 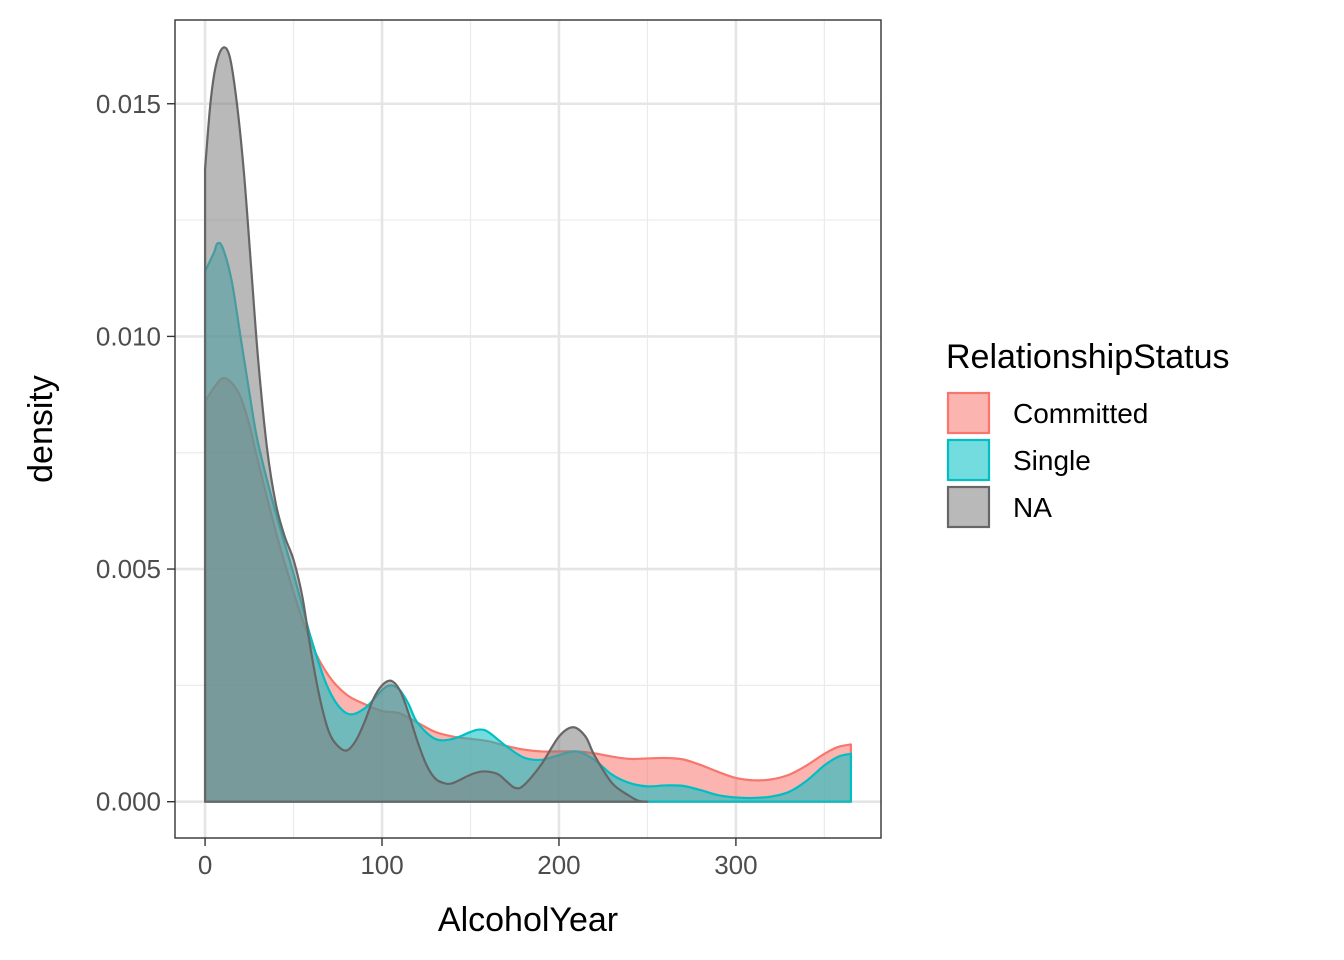 What do you see at coordinates (205, 865) in the screenshot?
I see `x-tick-label: 0` at bounding box center [205, 865].